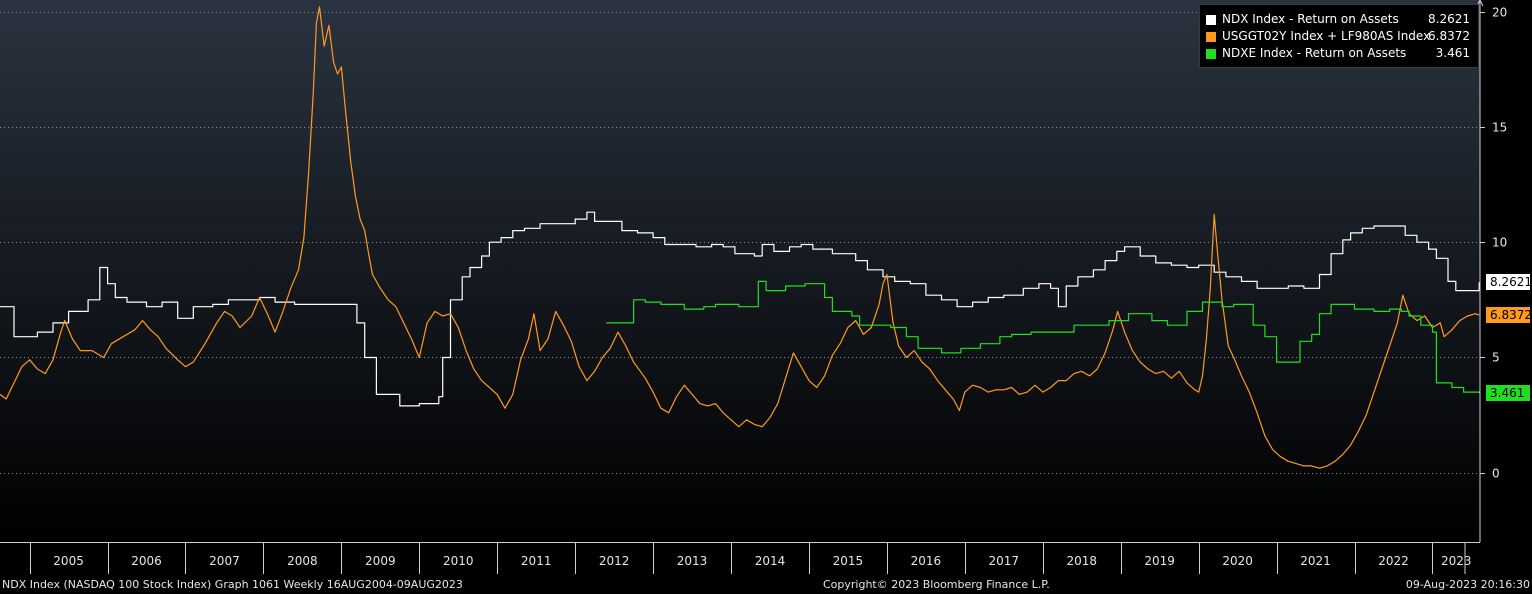  What do you see at coordinates (1237, 561) in the screenshot?
I see `x-tick-label: 2020` at bounding box center [1237, 561].